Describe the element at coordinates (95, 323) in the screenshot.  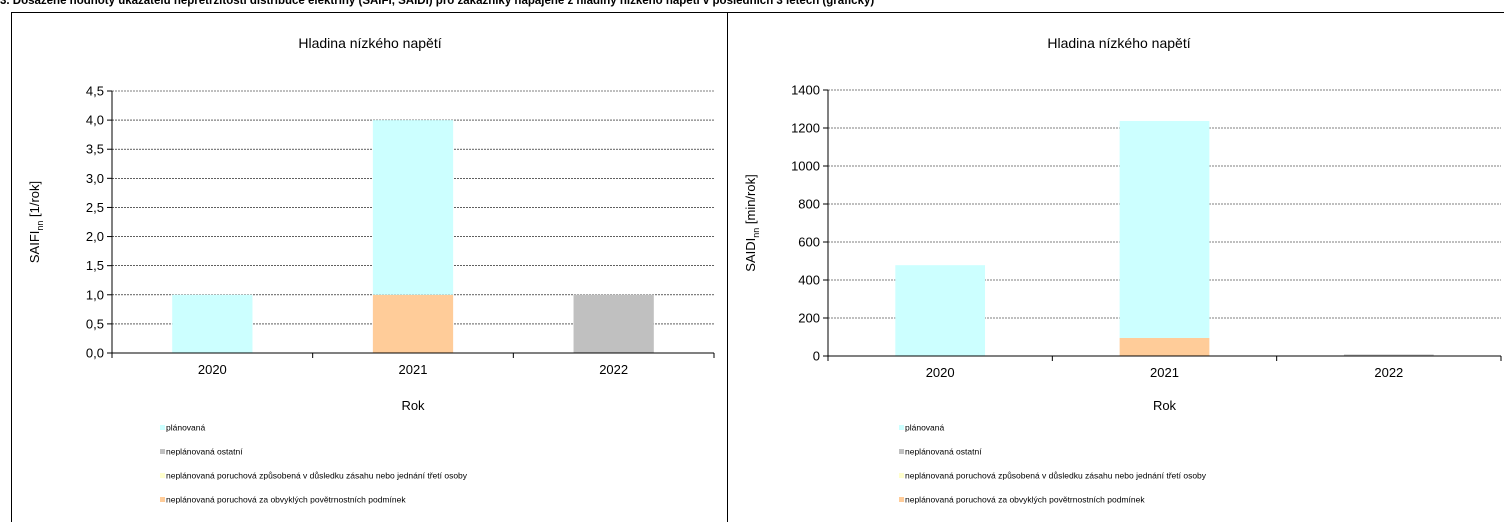
I see `y-tick-label: 0,5` at that location.